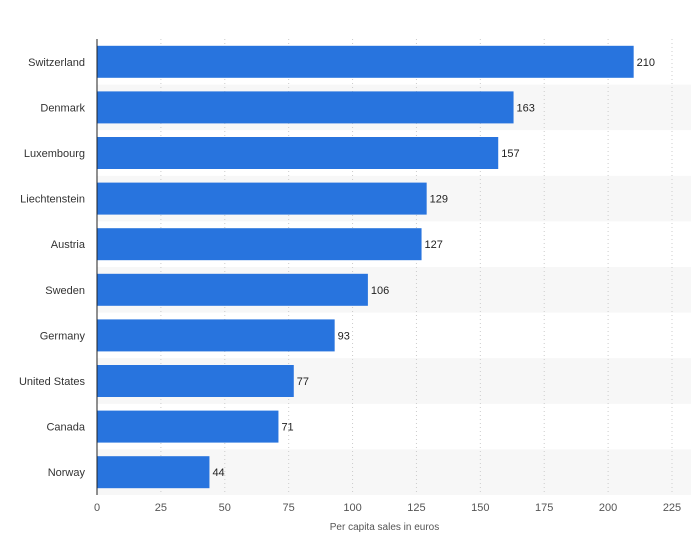 The height and width of the screenshot is (548, 691). Describe the element at coordinates (416, 508) in the screenshot. I see `x-tick-label: 125` at that location.